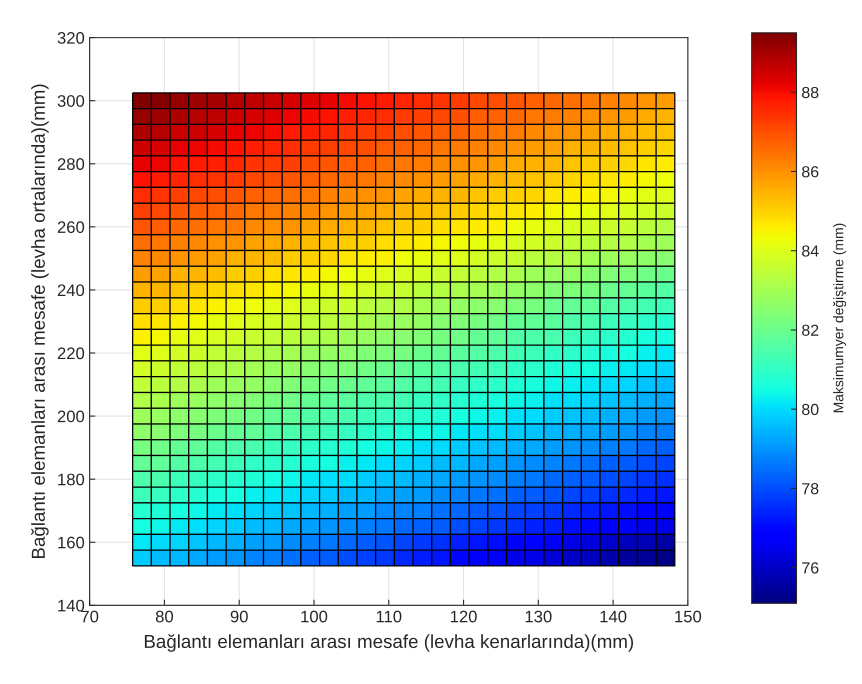 The image size is (862, 684). I want to click on x-tick-label: 150, so click(688, 616).